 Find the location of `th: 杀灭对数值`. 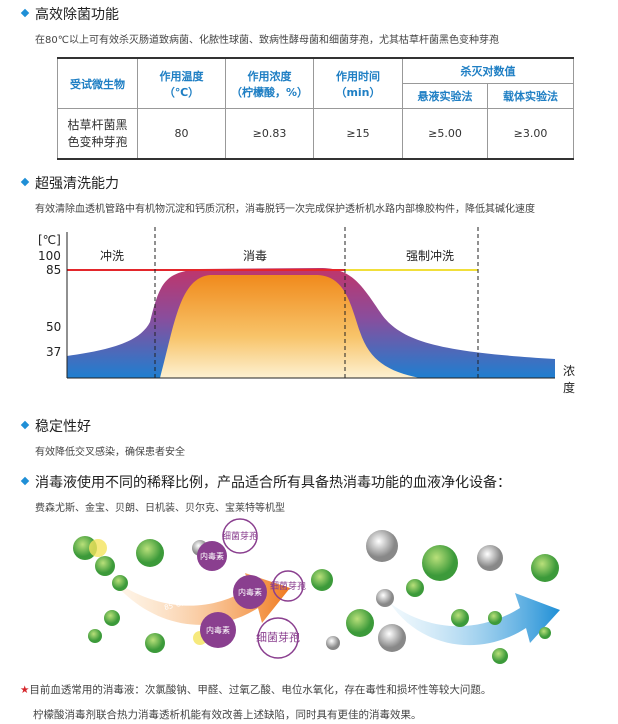

th: 杀灭对数值 is located at coordinates (488, 70).